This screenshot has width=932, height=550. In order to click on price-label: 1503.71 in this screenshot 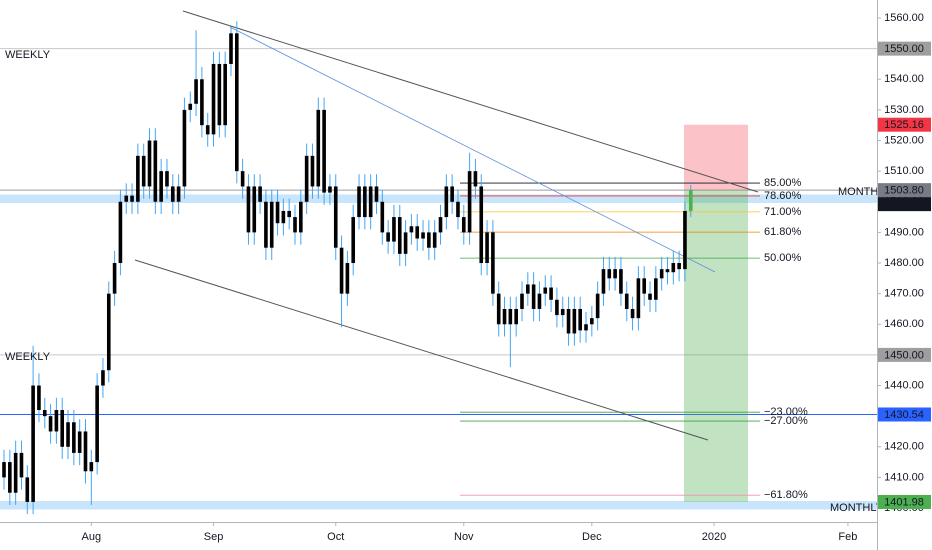, I will do `click(904, 205)`.